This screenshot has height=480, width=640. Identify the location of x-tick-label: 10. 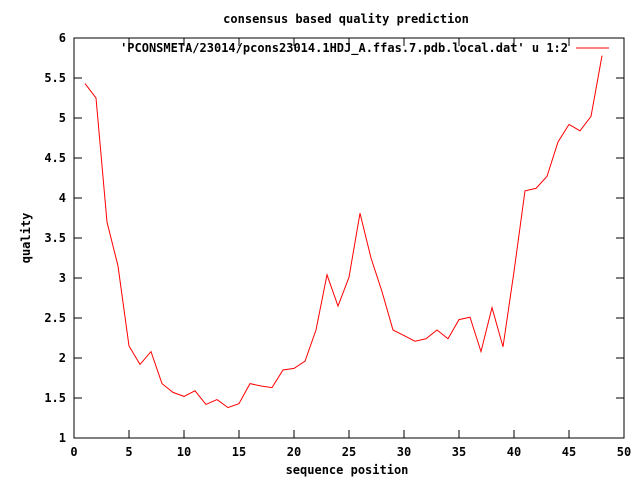
(184, 452).